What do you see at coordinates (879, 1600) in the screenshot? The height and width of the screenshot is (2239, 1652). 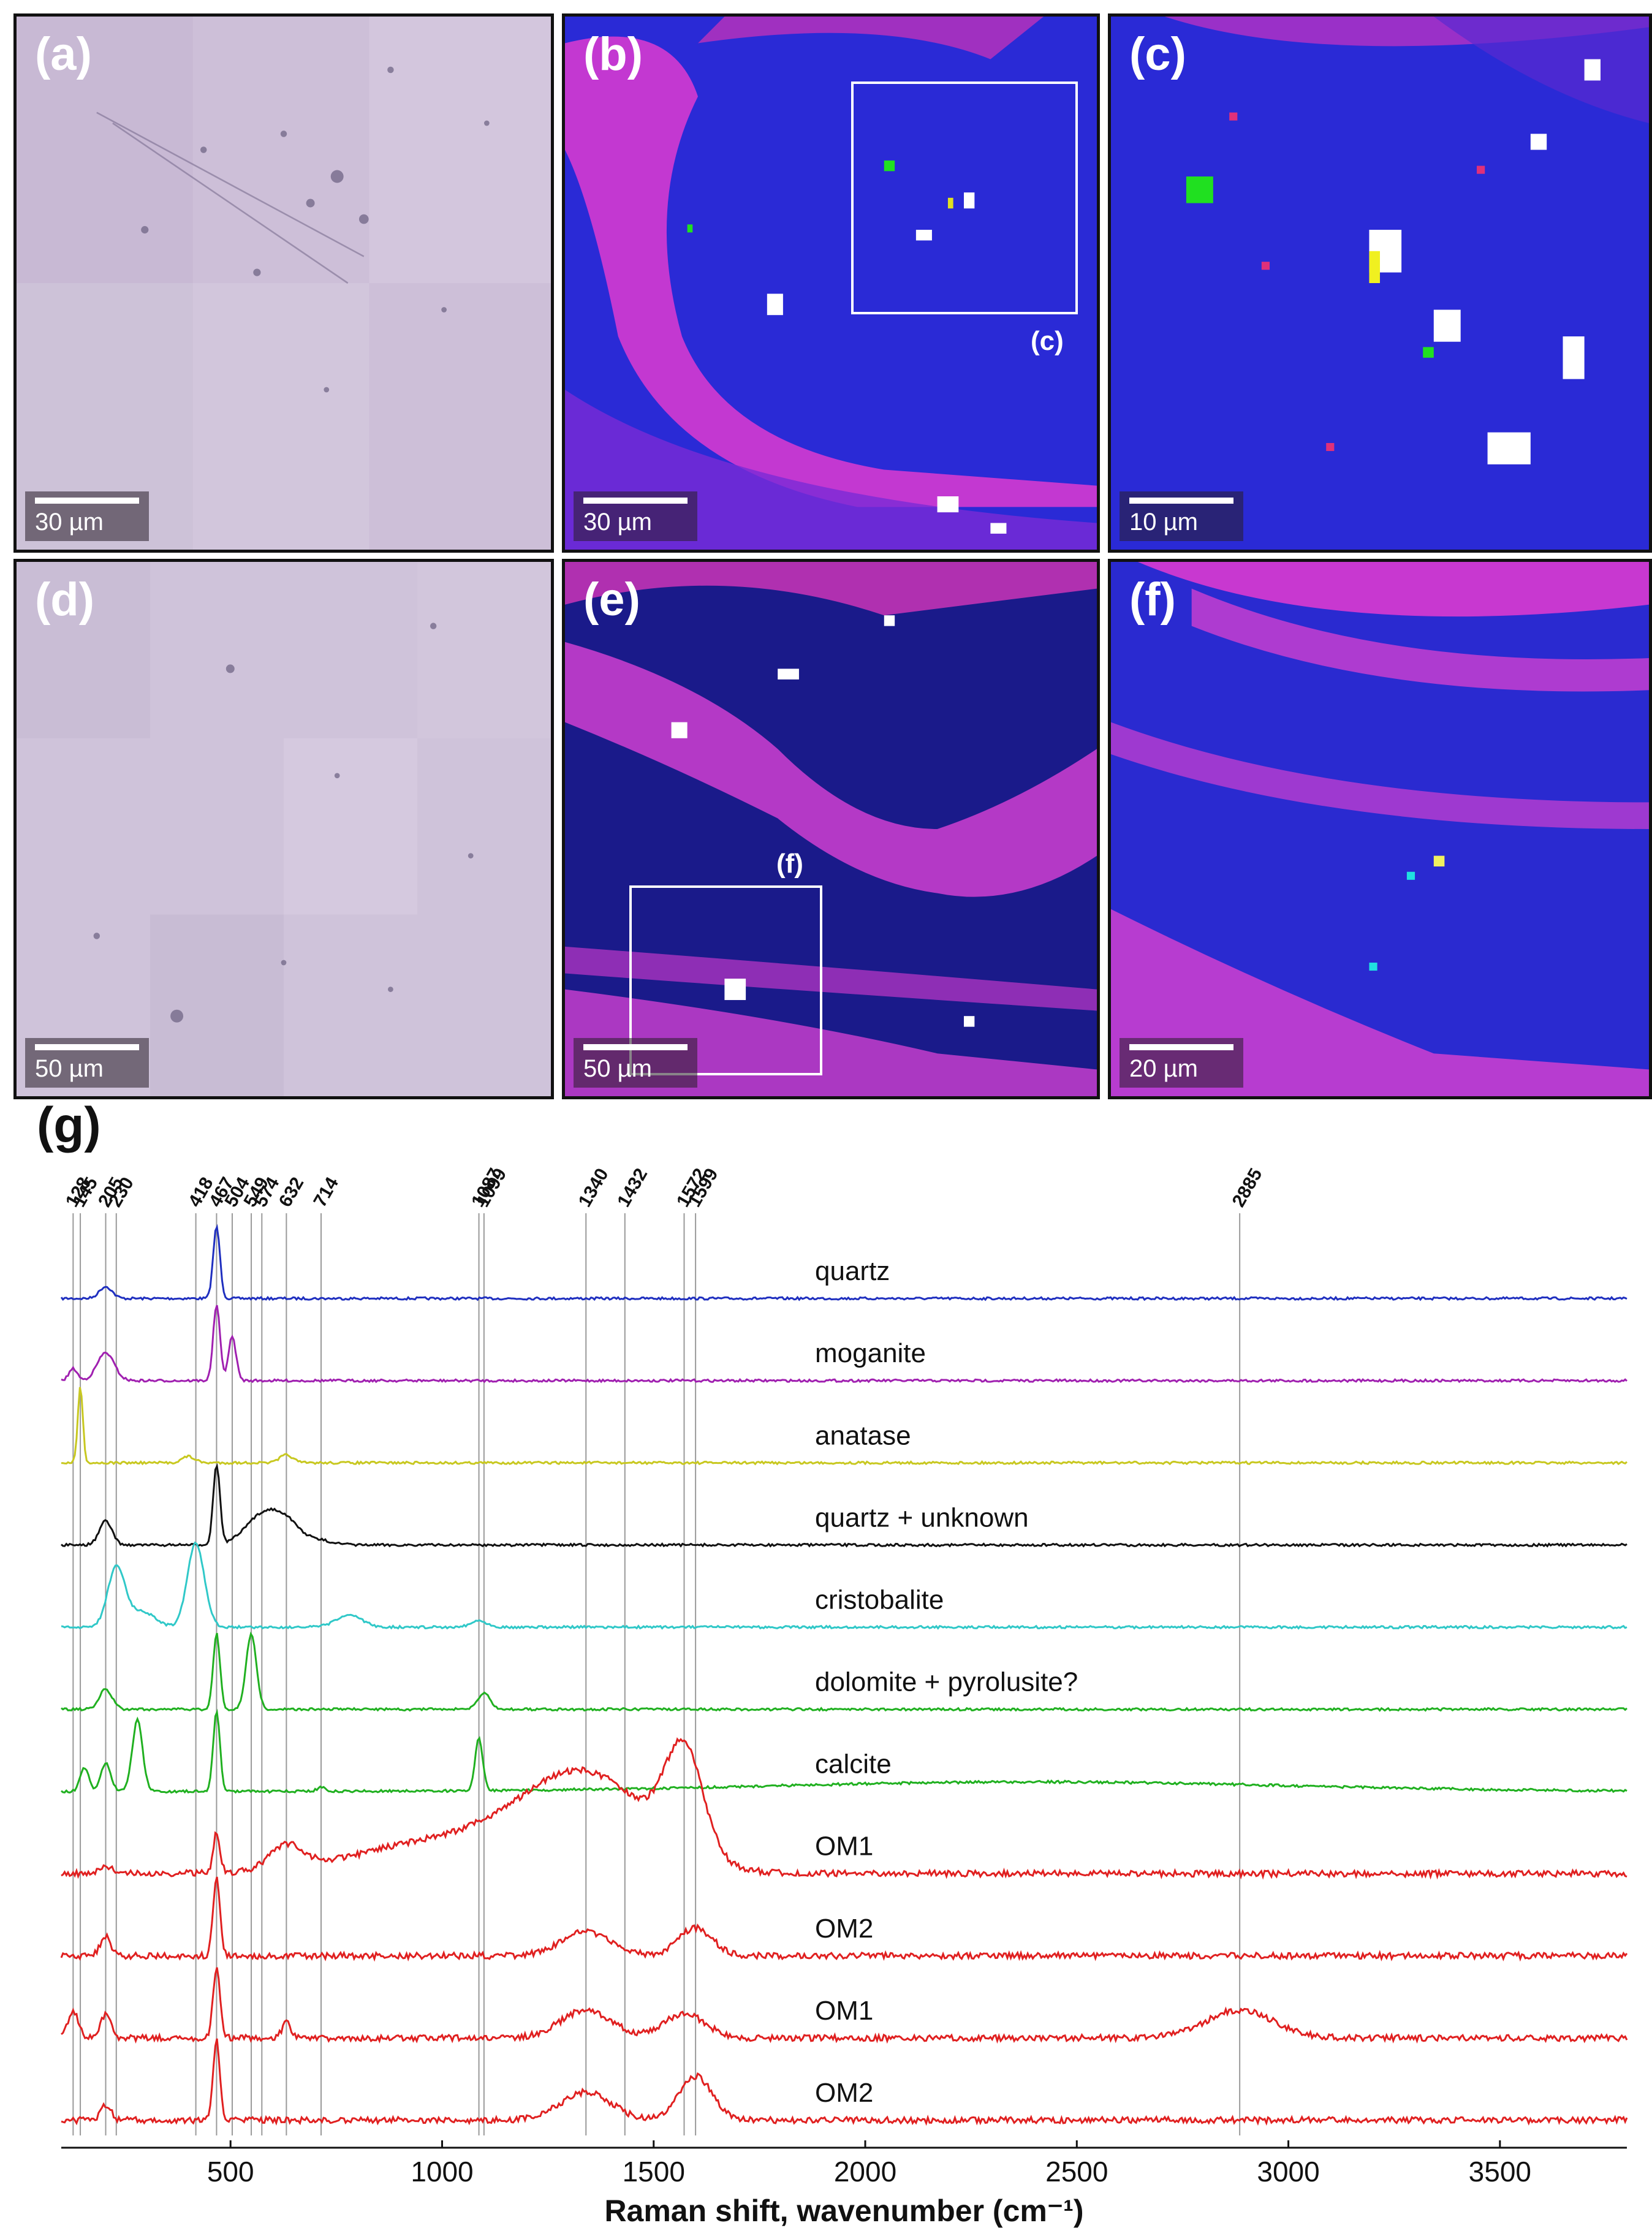 I see `series-label: cristobalite` at bounding box center [879, 1600].